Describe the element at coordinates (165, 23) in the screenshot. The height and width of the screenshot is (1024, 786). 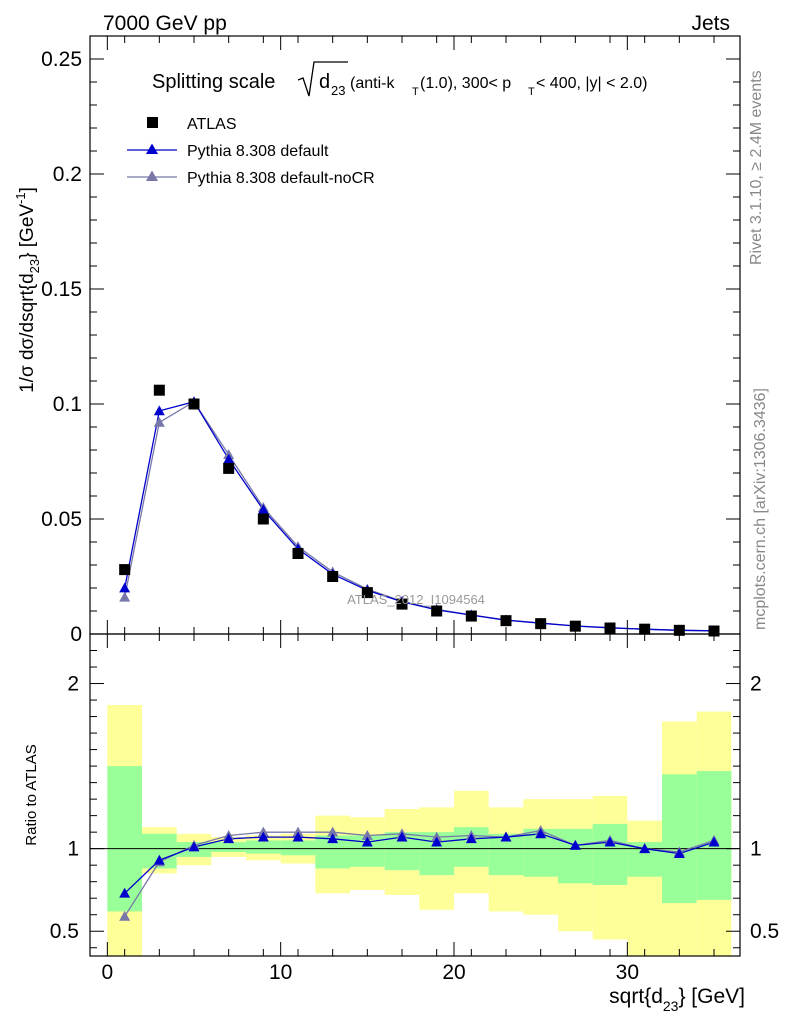
I see `header-energy-label: 7000 GeV pp` at that location.